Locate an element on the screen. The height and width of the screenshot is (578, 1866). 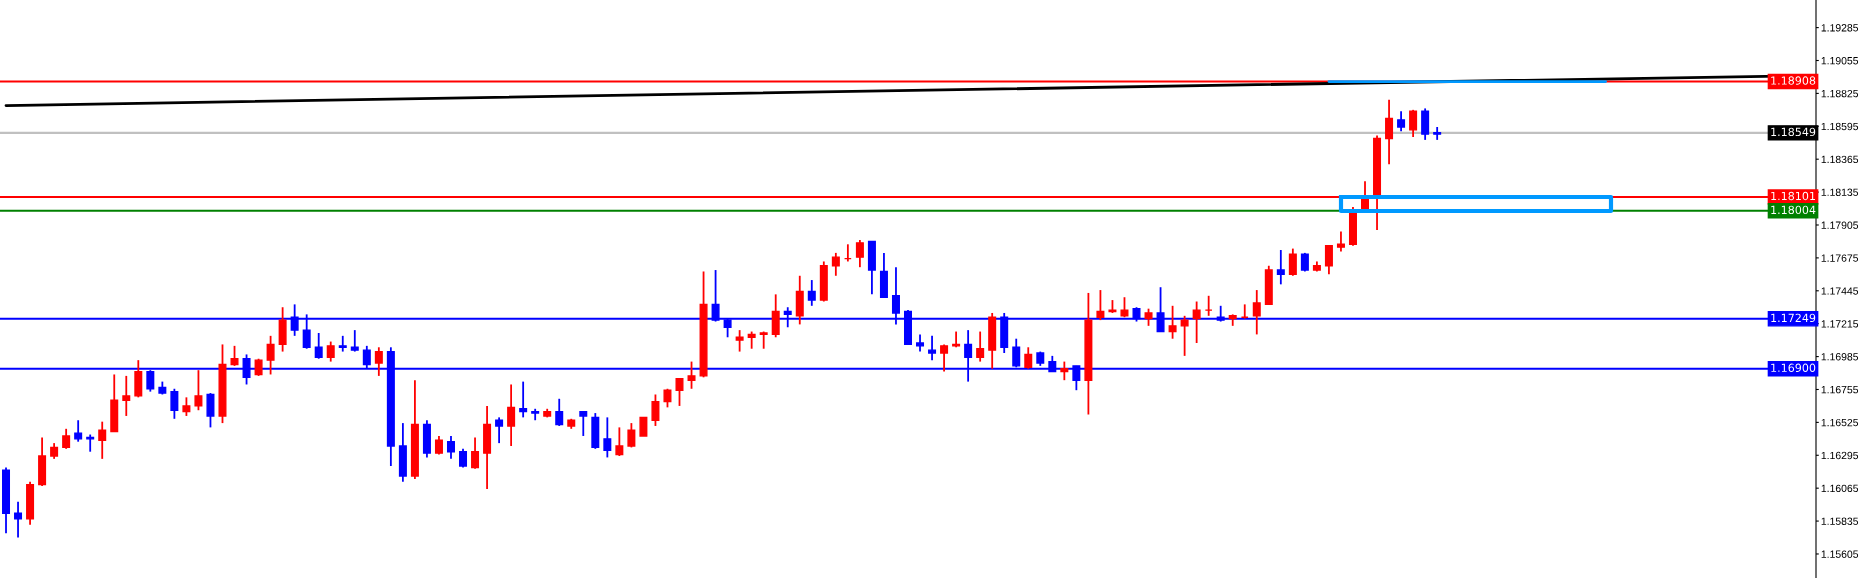
y-tick-label: 1.18595 is located at coordinates (1840, 126).